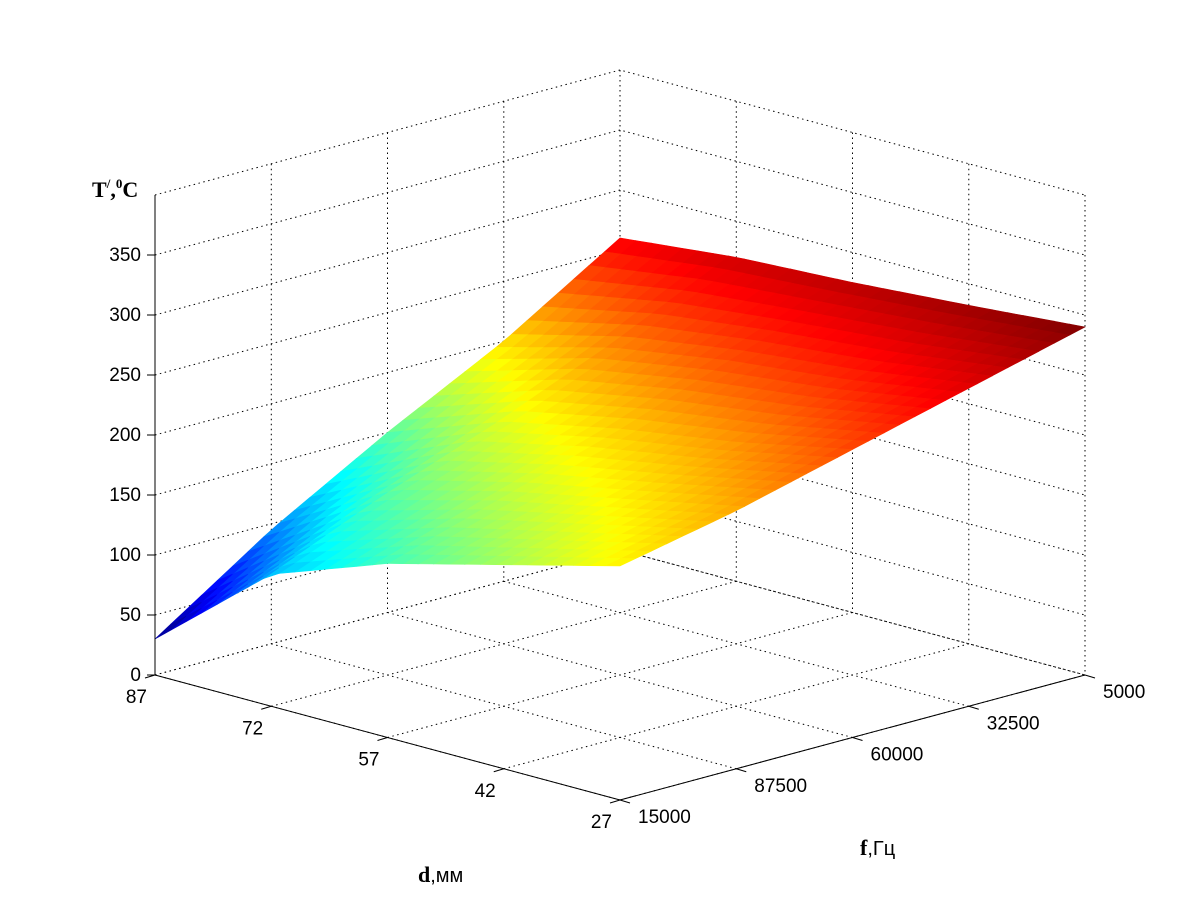 Image resolution: width=1201 pixels, height=900 pixels. What do you see at coordinates (135, 675) in the screenshot?
I see `z-tick-label: 0` at bounding box center [135, 675].